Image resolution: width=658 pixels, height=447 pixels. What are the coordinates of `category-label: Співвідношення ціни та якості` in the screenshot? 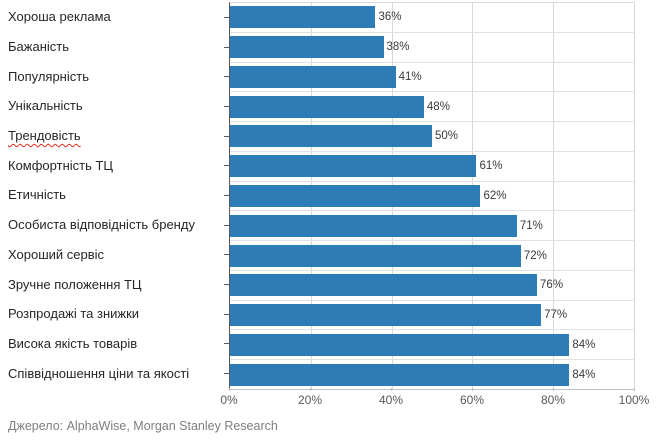 It's located at (99, 373).